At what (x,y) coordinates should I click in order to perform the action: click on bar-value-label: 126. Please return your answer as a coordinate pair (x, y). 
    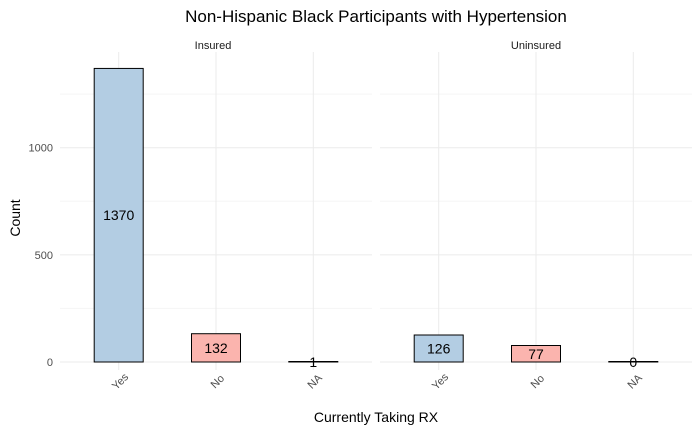
    Looking at the image, I should click on (439, 349).